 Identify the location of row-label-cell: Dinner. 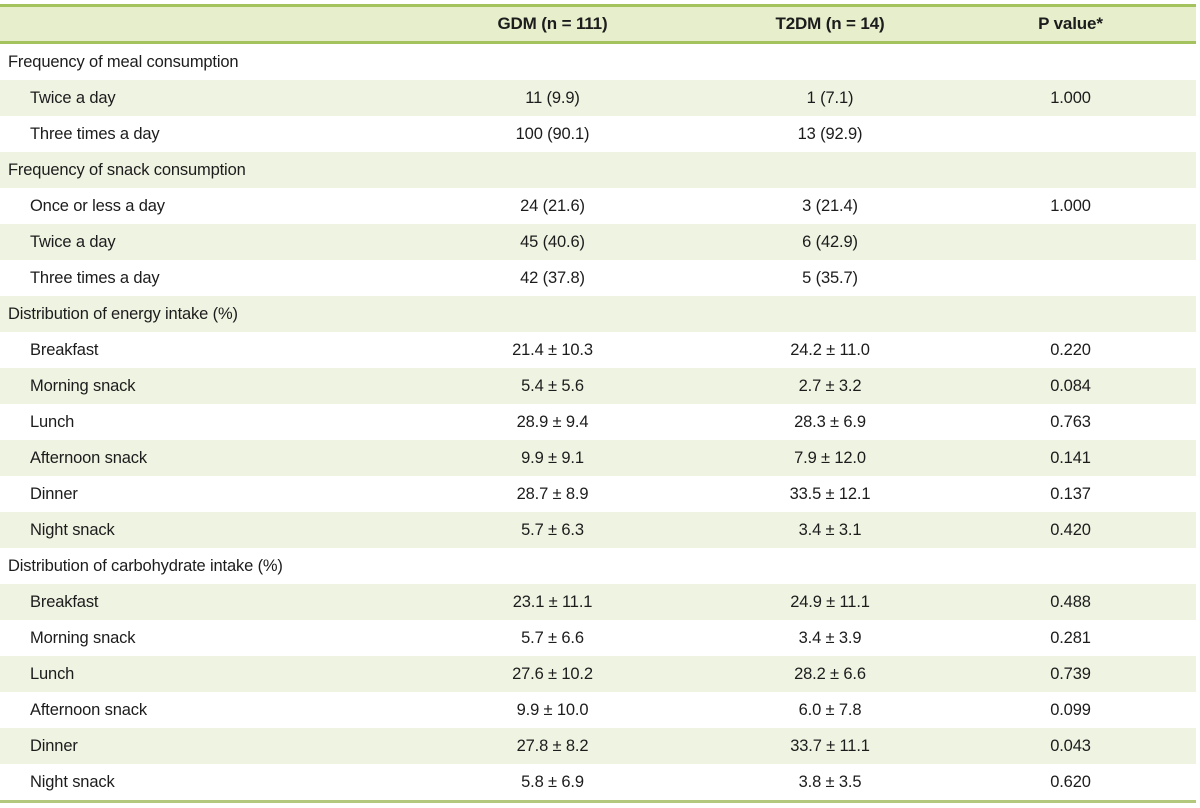
(195, 746).